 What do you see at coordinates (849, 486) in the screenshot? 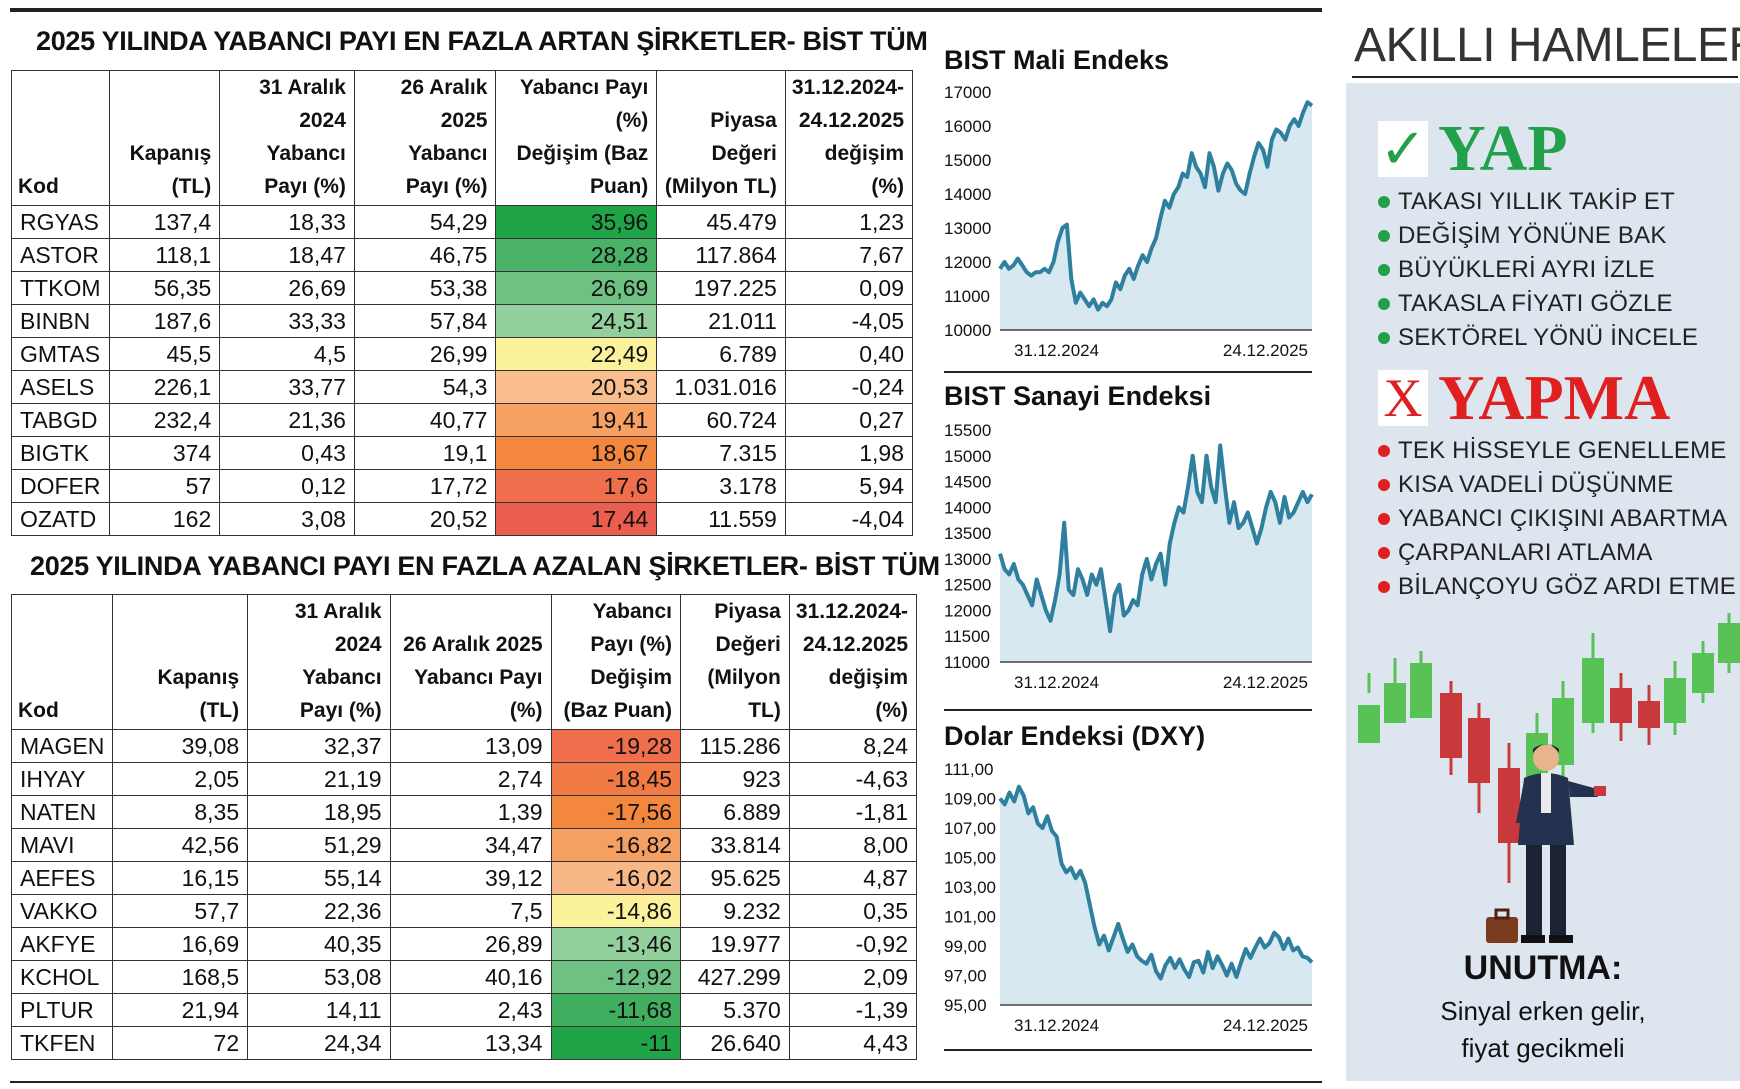
I see `cell-yillik: 5,94` at bounding box center [849, 486].